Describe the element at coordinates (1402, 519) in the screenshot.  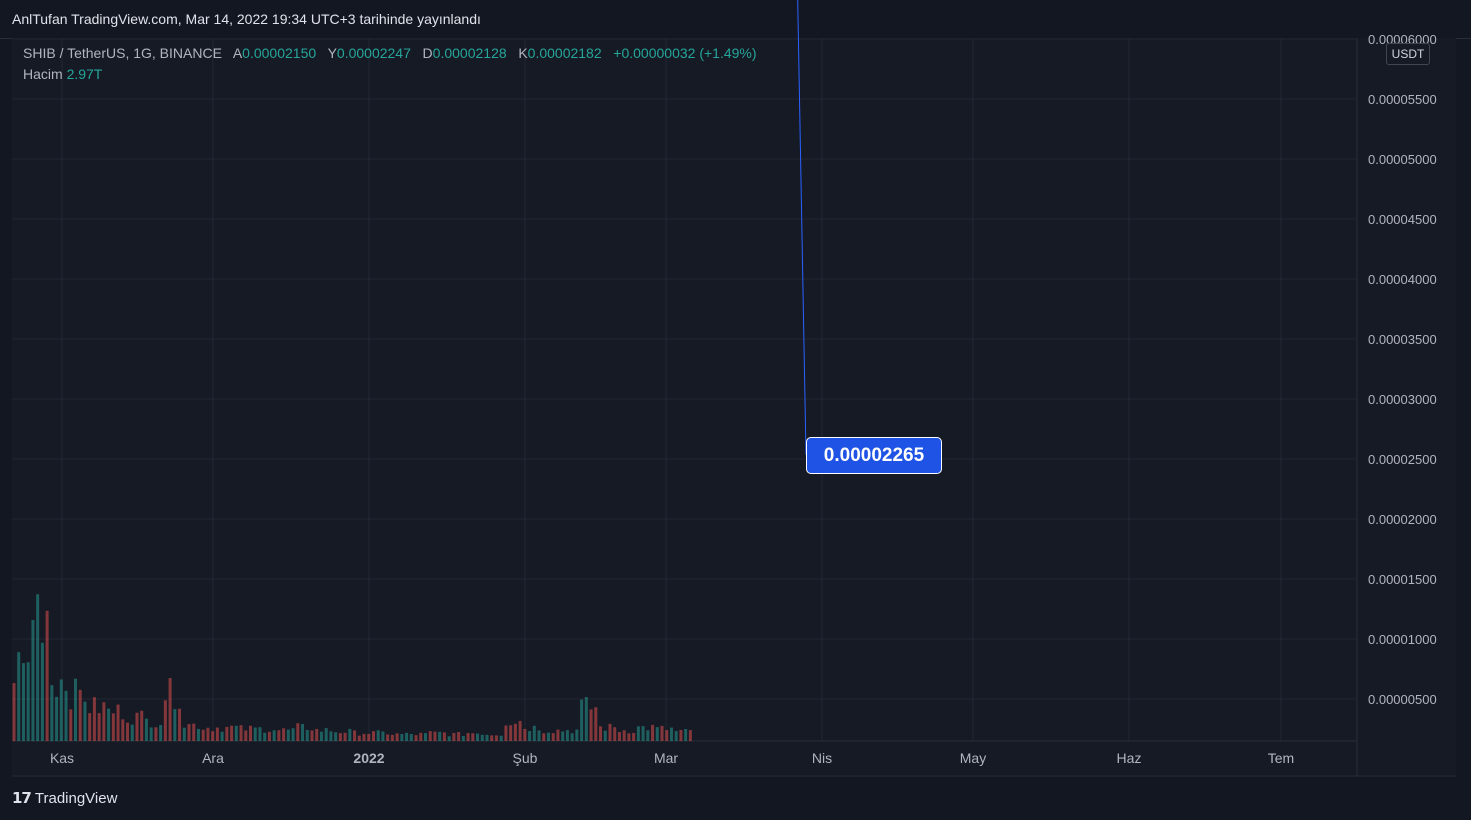
I see `y-tick-label: 0.00002000` at that location.